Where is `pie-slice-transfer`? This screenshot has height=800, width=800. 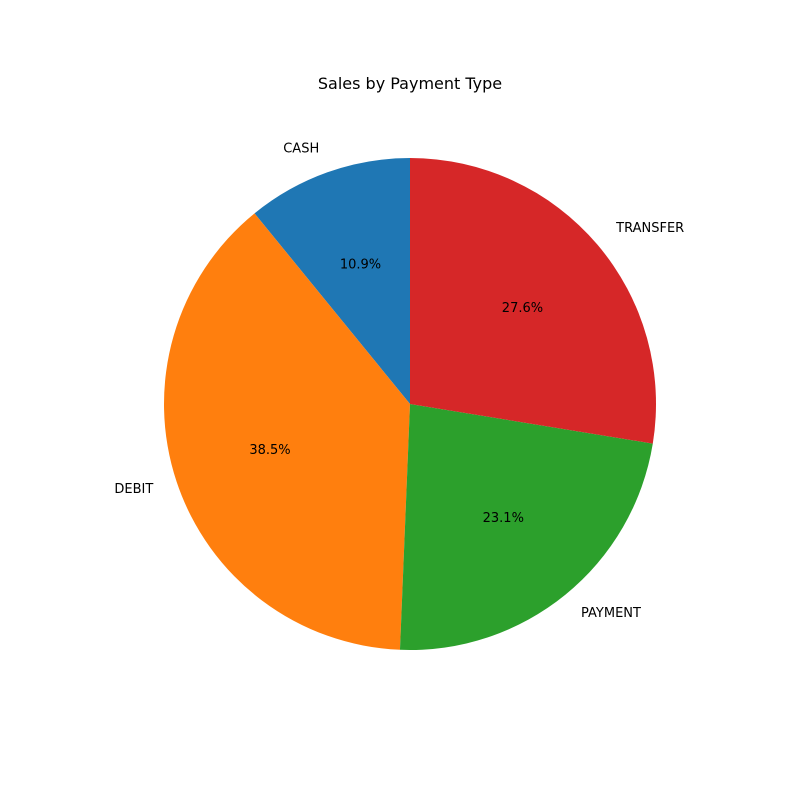 pie-slice-transfer is located at coordinates (533, 301).